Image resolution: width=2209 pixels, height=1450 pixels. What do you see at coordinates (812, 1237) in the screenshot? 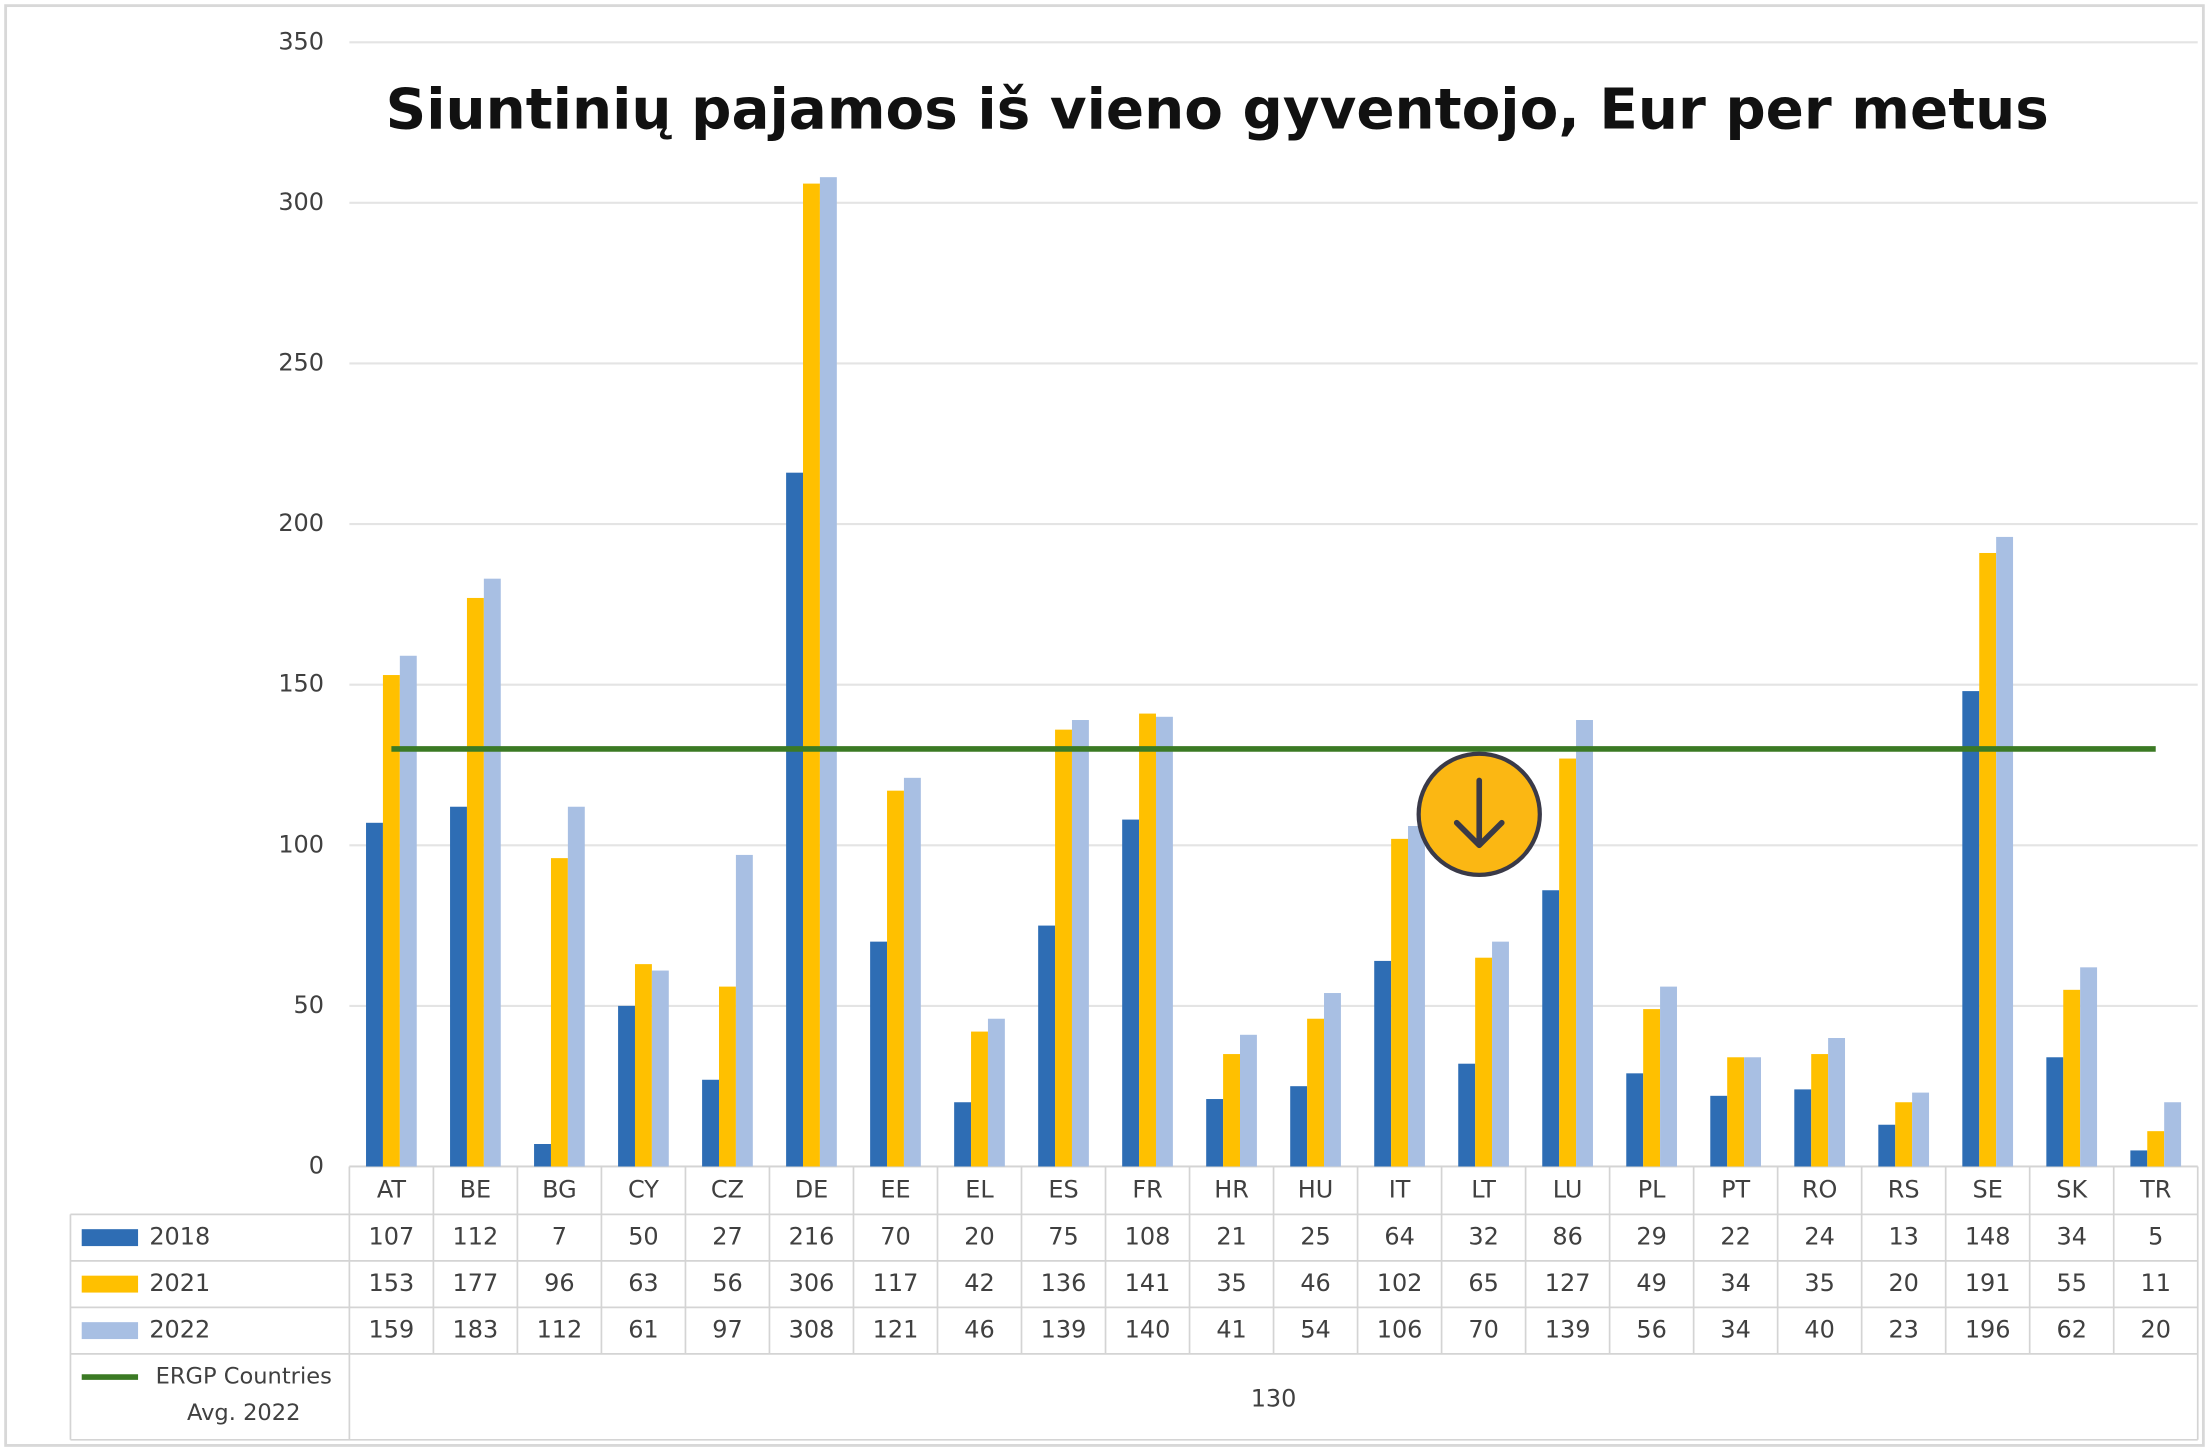
I see `table-value: 216` at bounding box center [812, 1237].